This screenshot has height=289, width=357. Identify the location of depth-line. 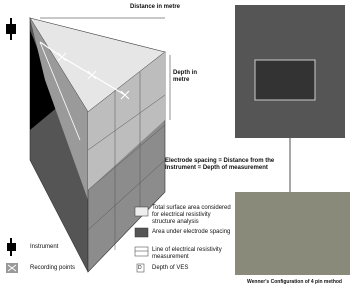
(60, 91).